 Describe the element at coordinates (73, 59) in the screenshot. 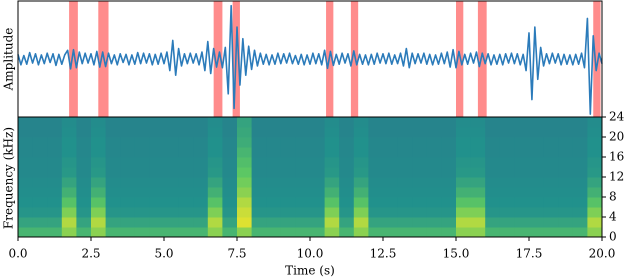

I see `highlight-span` at that location.